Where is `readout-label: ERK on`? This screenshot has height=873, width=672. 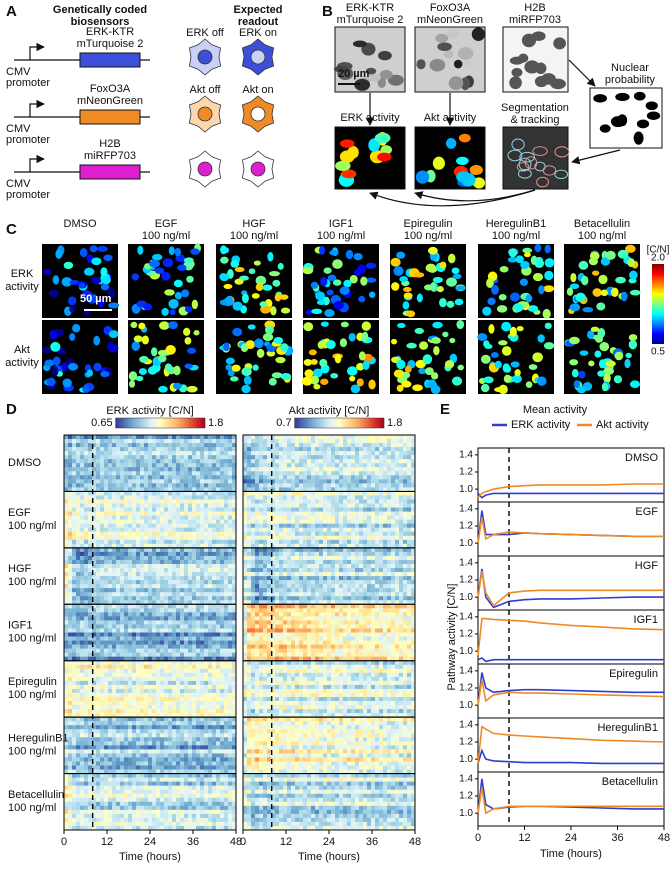
readout-label: ERK on is located at coordinates (258, 33).